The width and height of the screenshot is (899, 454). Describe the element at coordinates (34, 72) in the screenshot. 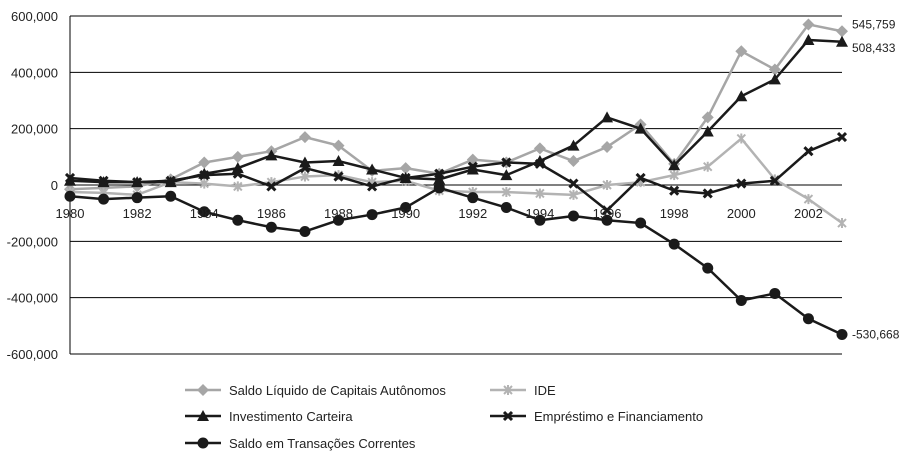

I see `y-tick-label: 400,000` at that location.